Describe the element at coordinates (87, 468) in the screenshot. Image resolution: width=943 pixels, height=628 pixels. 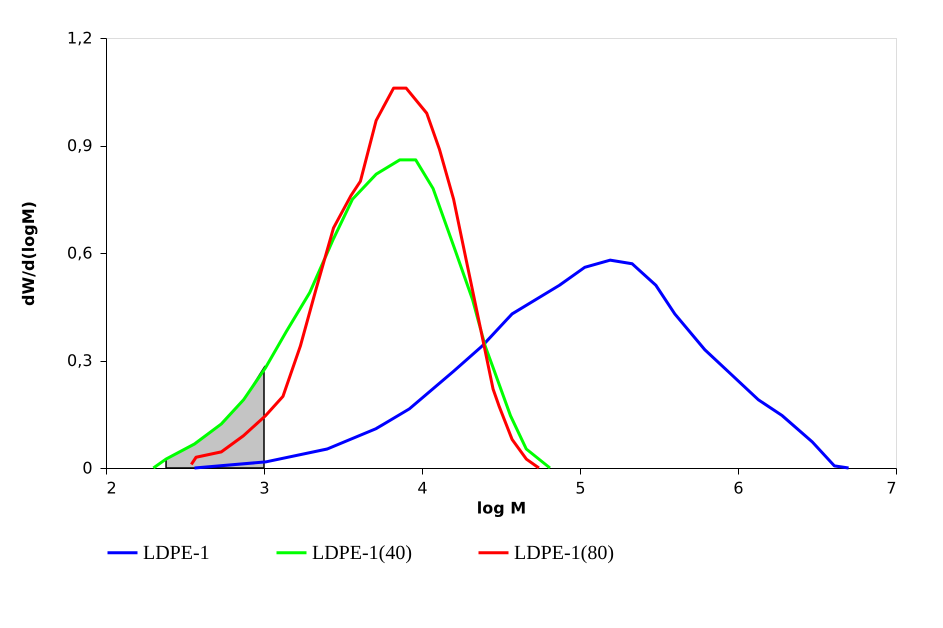
I see `y-tick-label: 0` at that location.